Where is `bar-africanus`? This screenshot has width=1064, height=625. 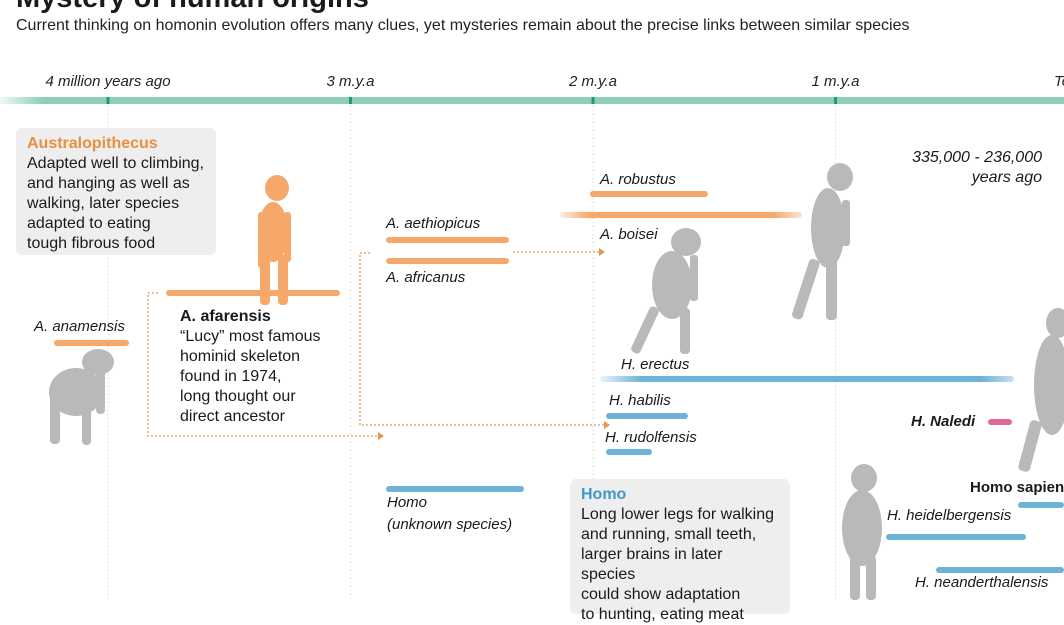
bar-africanus is located at coordinates (447, 261).